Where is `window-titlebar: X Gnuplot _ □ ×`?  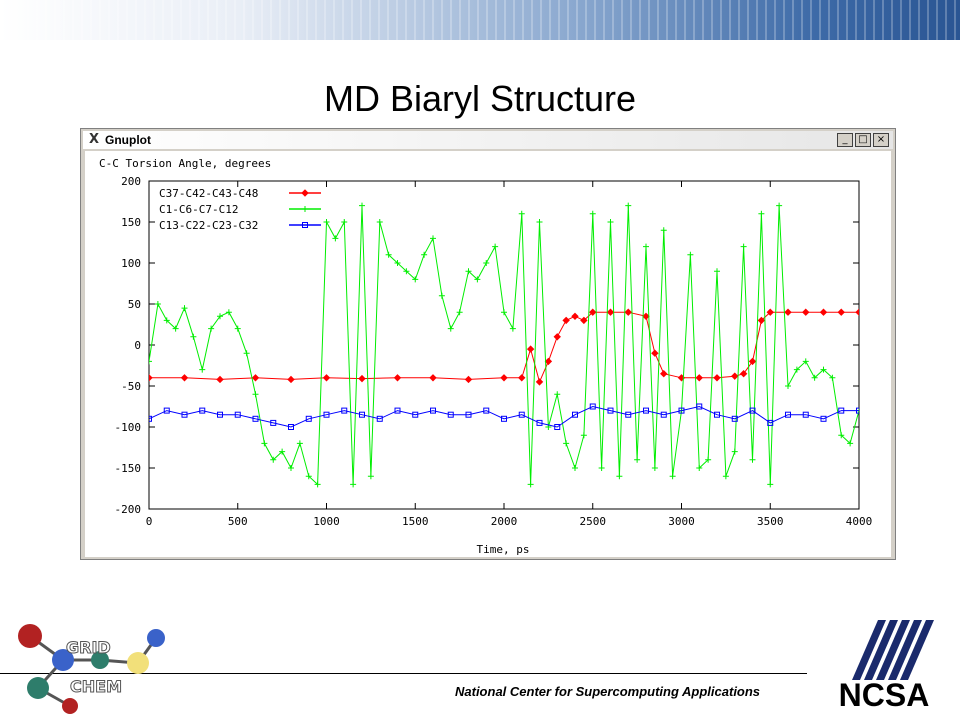 window-titlebar: X Gnuplot _ □ × is located at coordinates (488, 140).